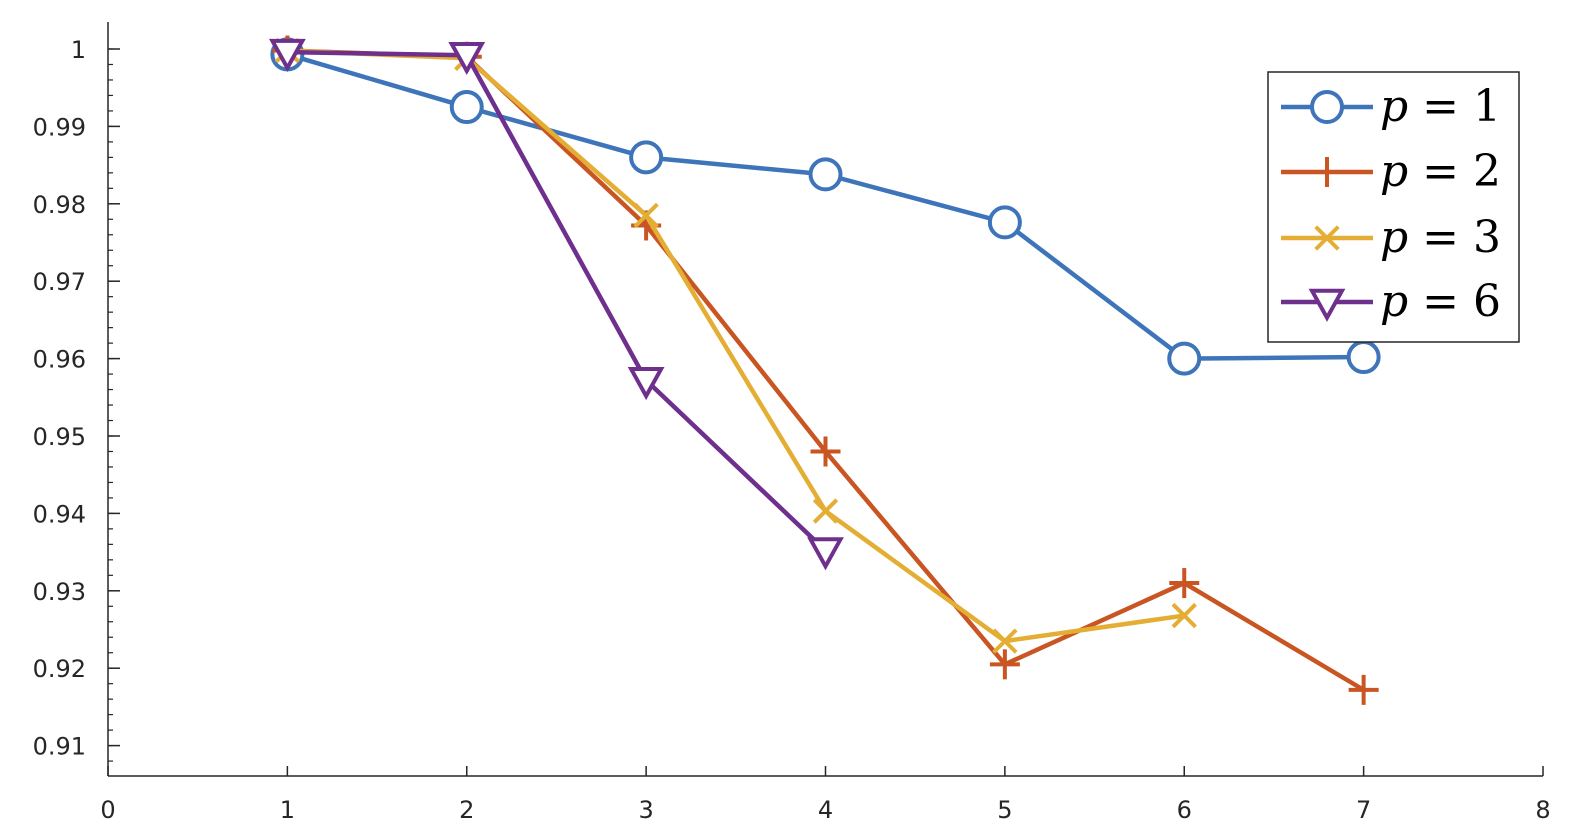  I want to click on y-tick-label: 0.98, so click(59, 205).